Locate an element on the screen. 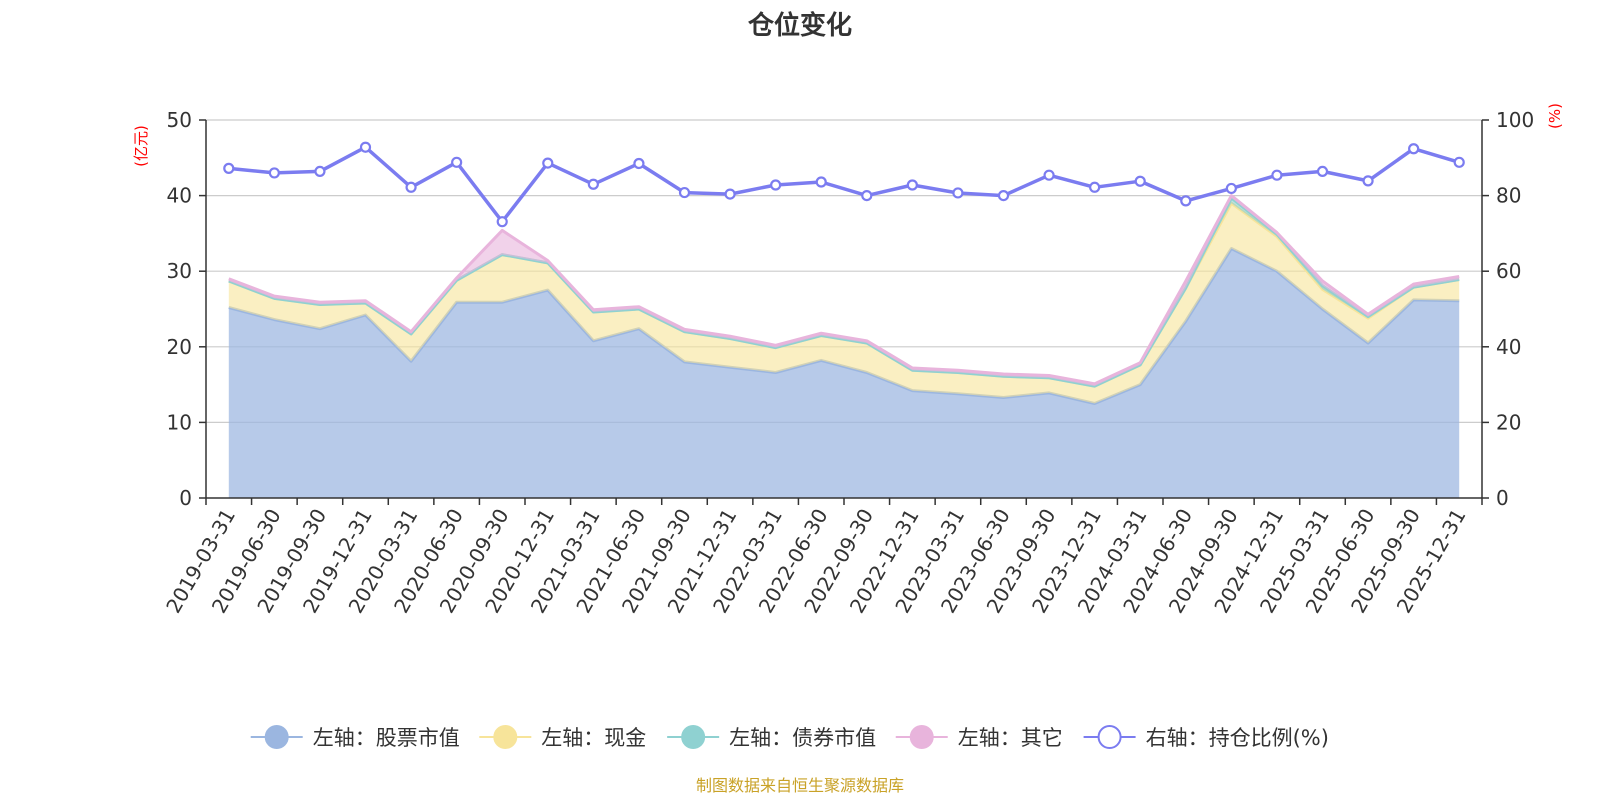 The width and height of the screenshot is (1600, 800). legend-label: 左轴：现金 is located at coordinates (593, 738).